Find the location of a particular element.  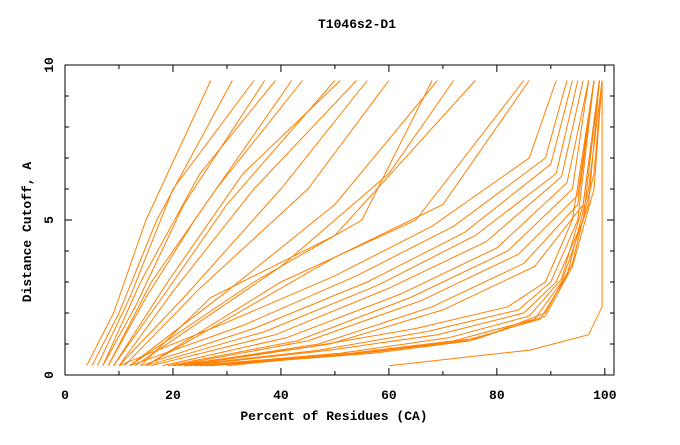

x-tick-label: 0 is located at coordinates (65, 395).